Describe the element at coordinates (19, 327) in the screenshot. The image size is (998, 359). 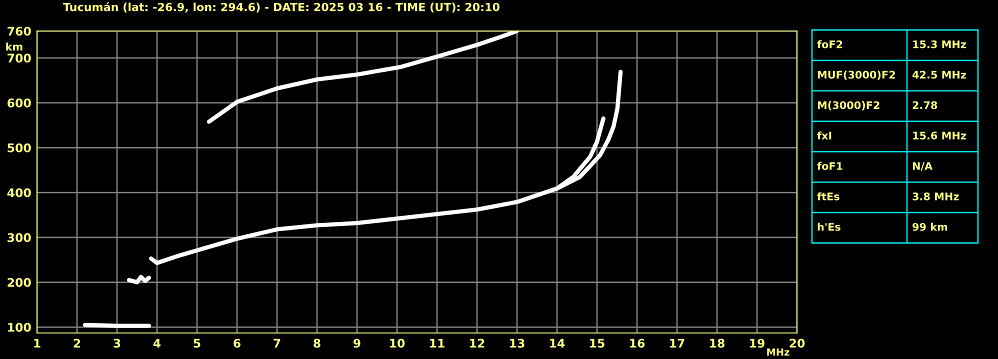
I see `y-tick-label: 100` at that location.